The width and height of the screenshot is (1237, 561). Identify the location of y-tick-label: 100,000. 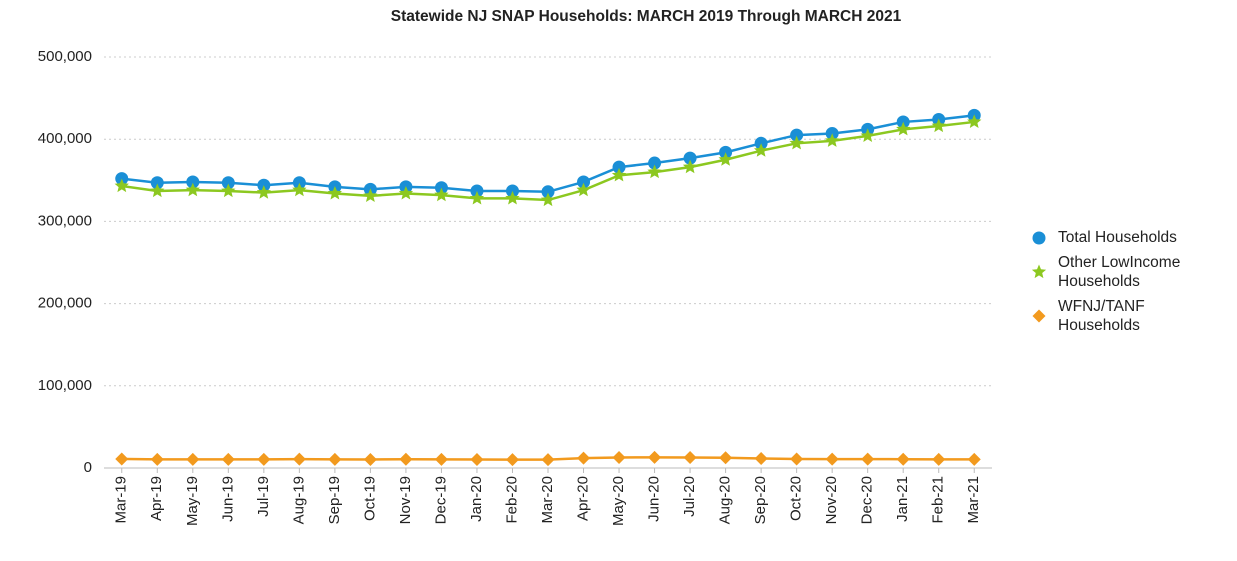
(65, 385).